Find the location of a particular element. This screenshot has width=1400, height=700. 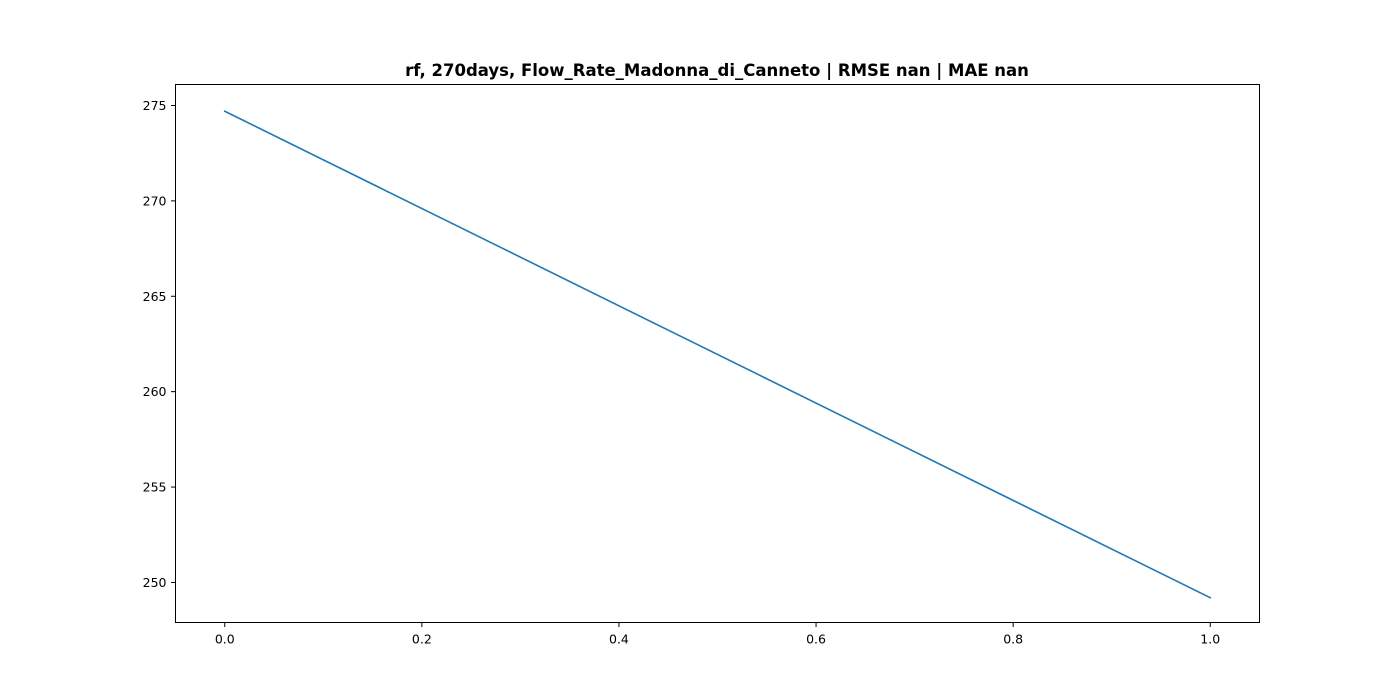

y-axis: 250 255 260 265 270 275 is located at coordinates (159, 344).